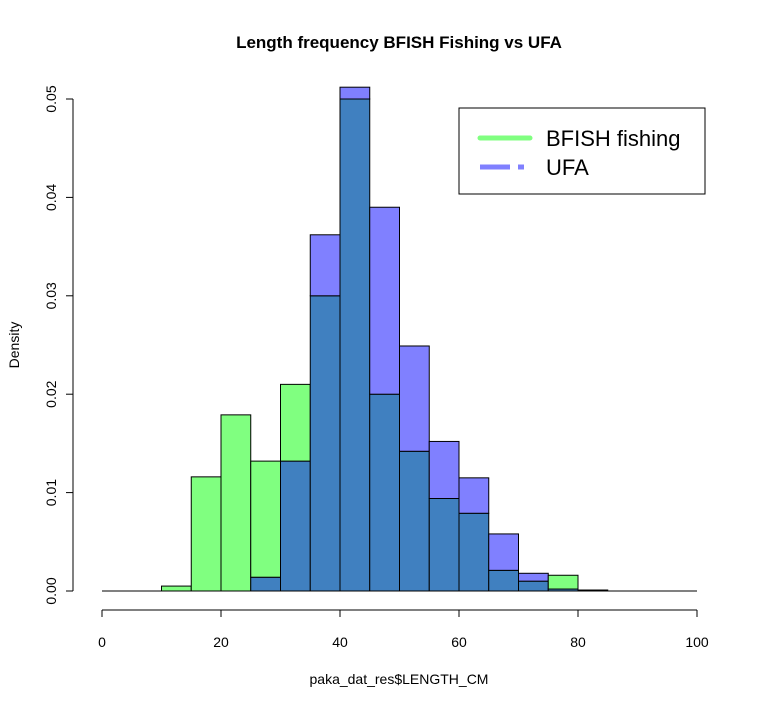 Image resolution: width=762 pixels, height=709 pixels. Describe the element at coordinates (51, 197) in the screenshot. I see `y-tick-label: 0.04` at that location.